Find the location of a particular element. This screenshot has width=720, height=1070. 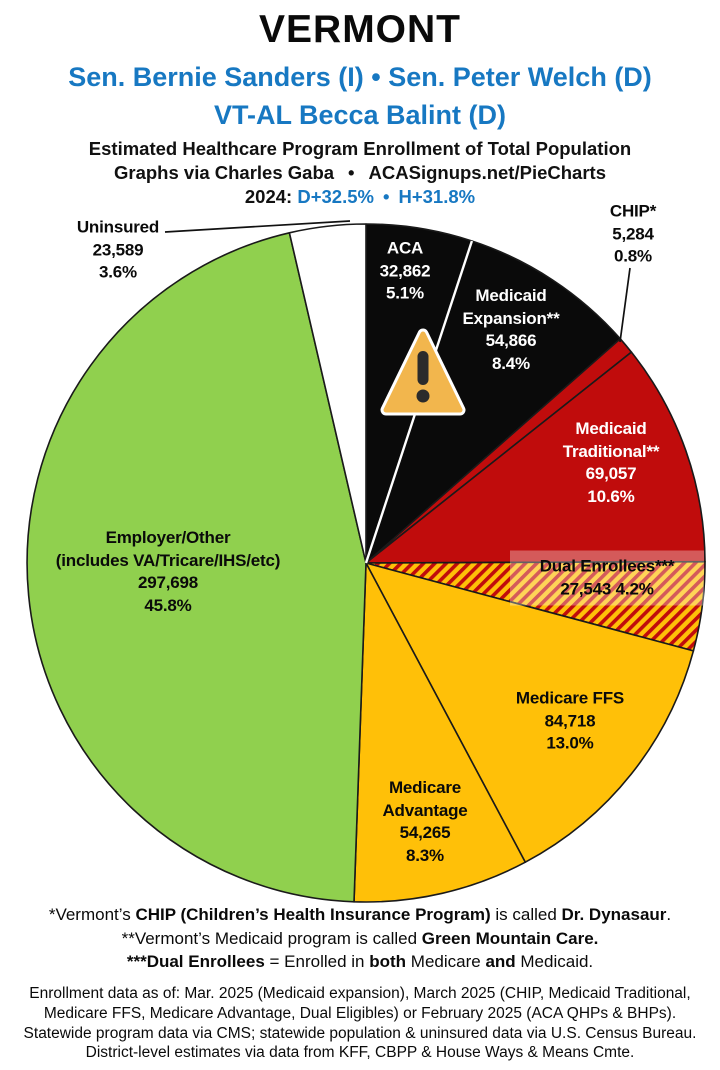

partisan-h-value: H+31.8% is located at coordinates (437, 196).